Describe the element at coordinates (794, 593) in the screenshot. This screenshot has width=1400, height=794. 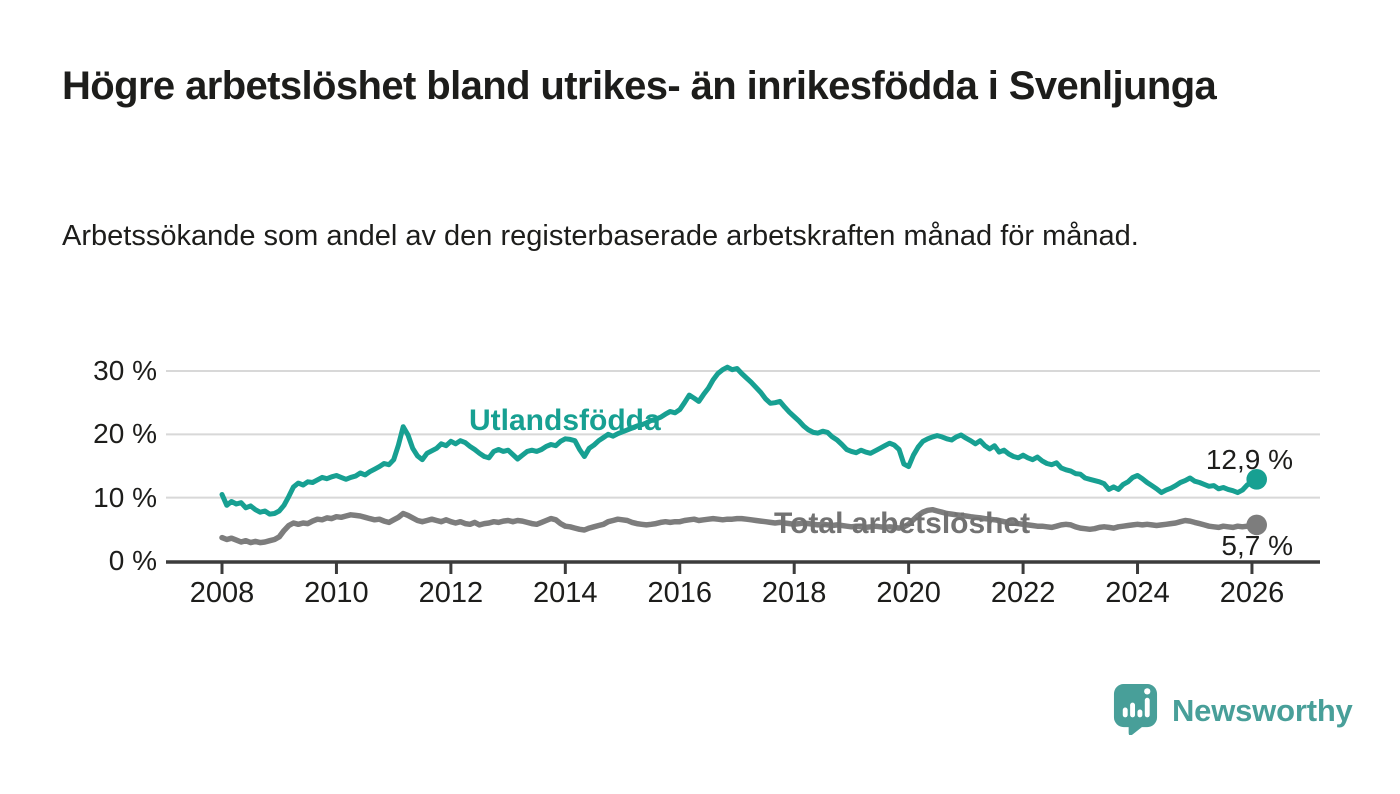
I see `x-axis-tick-label: 2018` at that location.